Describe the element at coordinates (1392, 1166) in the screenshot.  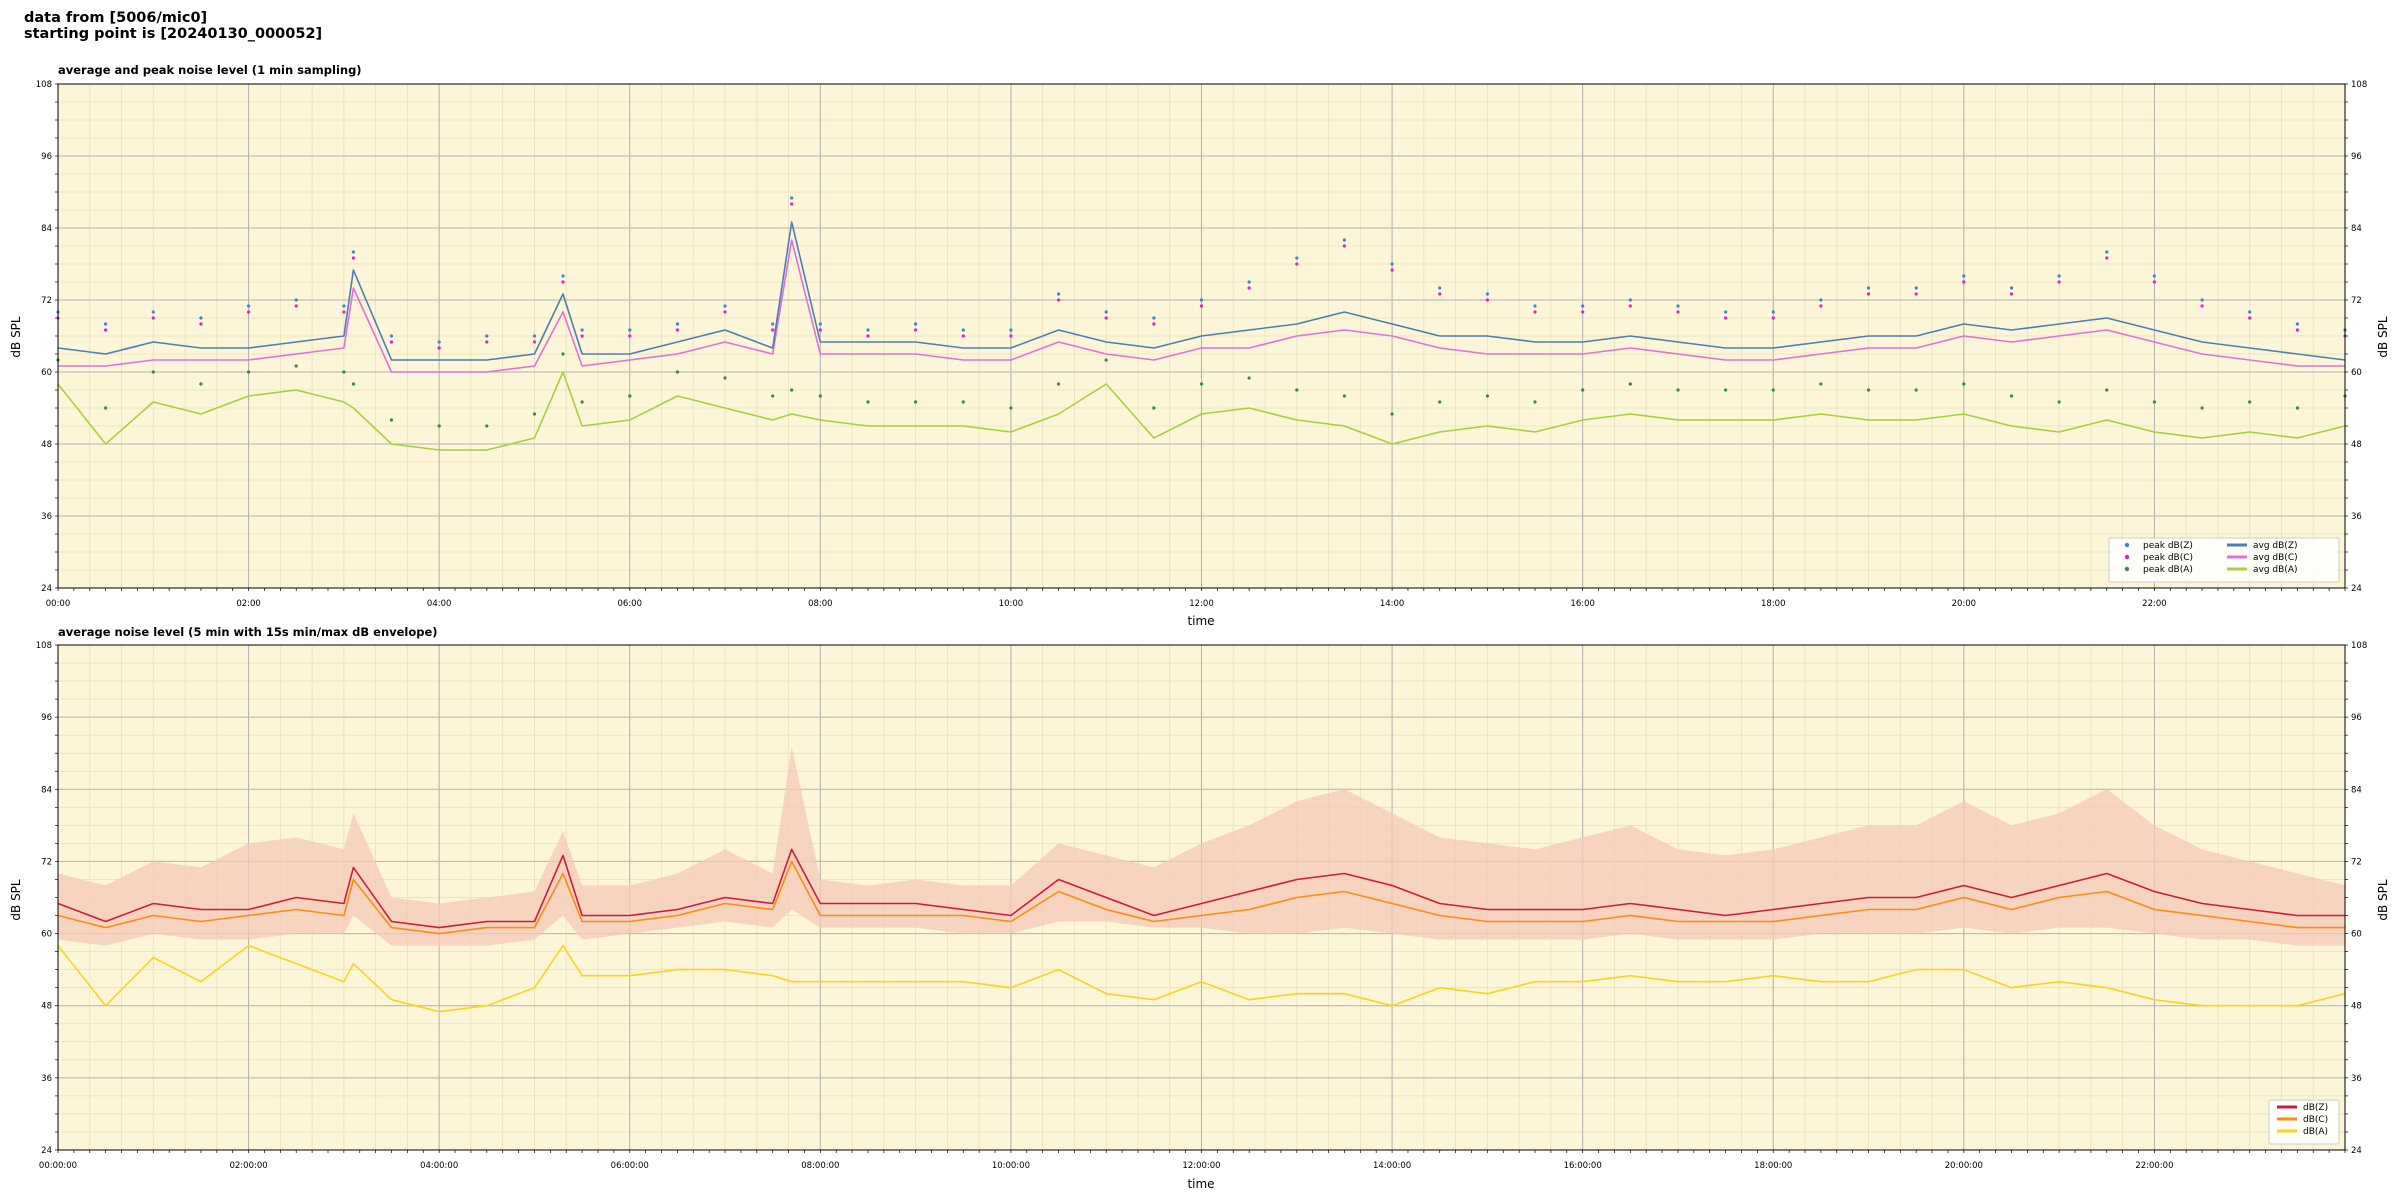
I see `x-tick-label: 14:00:00` at that location.